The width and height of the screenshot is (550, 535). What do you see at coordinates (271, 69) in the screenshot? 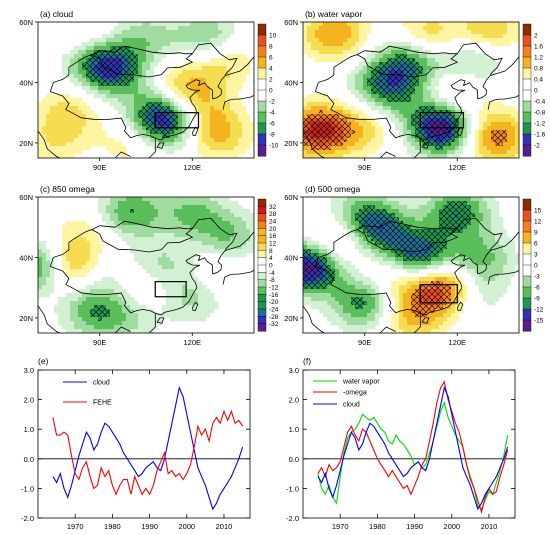
I see `colorbar-tick-label: 4` at bounding box center [271, 69].